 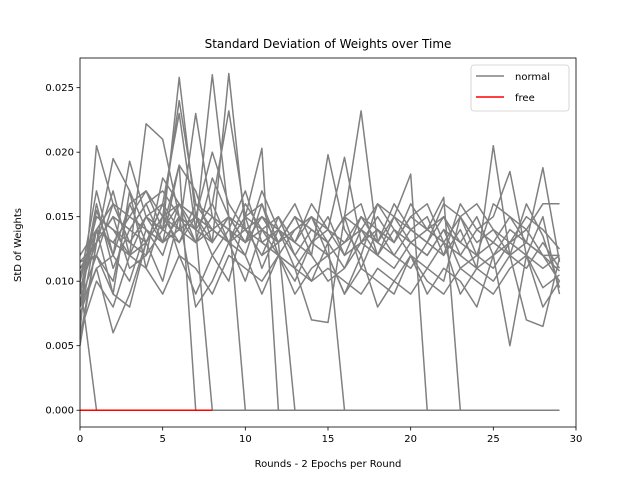 I want to click on x-tick-label: 5, so click(x=162, y=439).